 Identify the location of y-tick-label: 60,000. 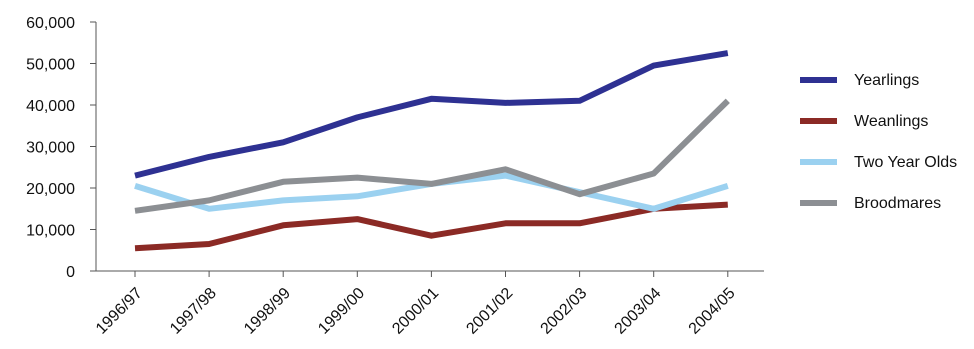
(50, 23).